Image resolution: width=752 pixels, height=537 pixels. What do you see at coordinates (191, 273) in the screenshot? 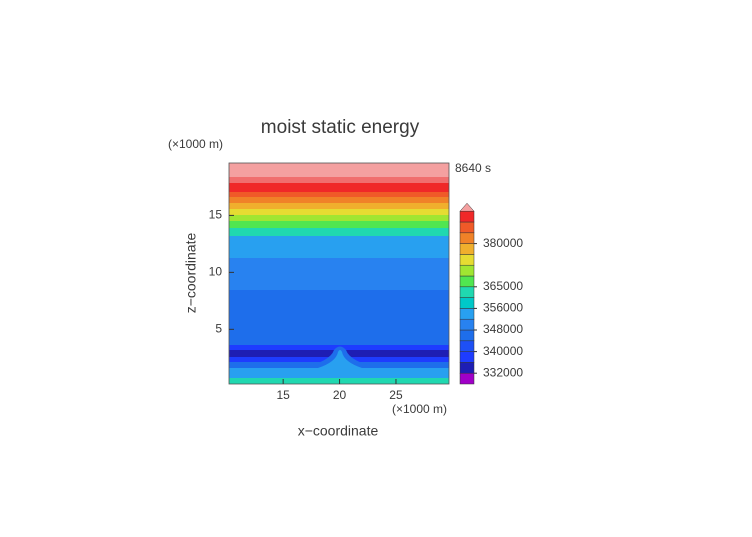
I see `y-axis-title: z−coordinate` at bounding box center [191, 273].